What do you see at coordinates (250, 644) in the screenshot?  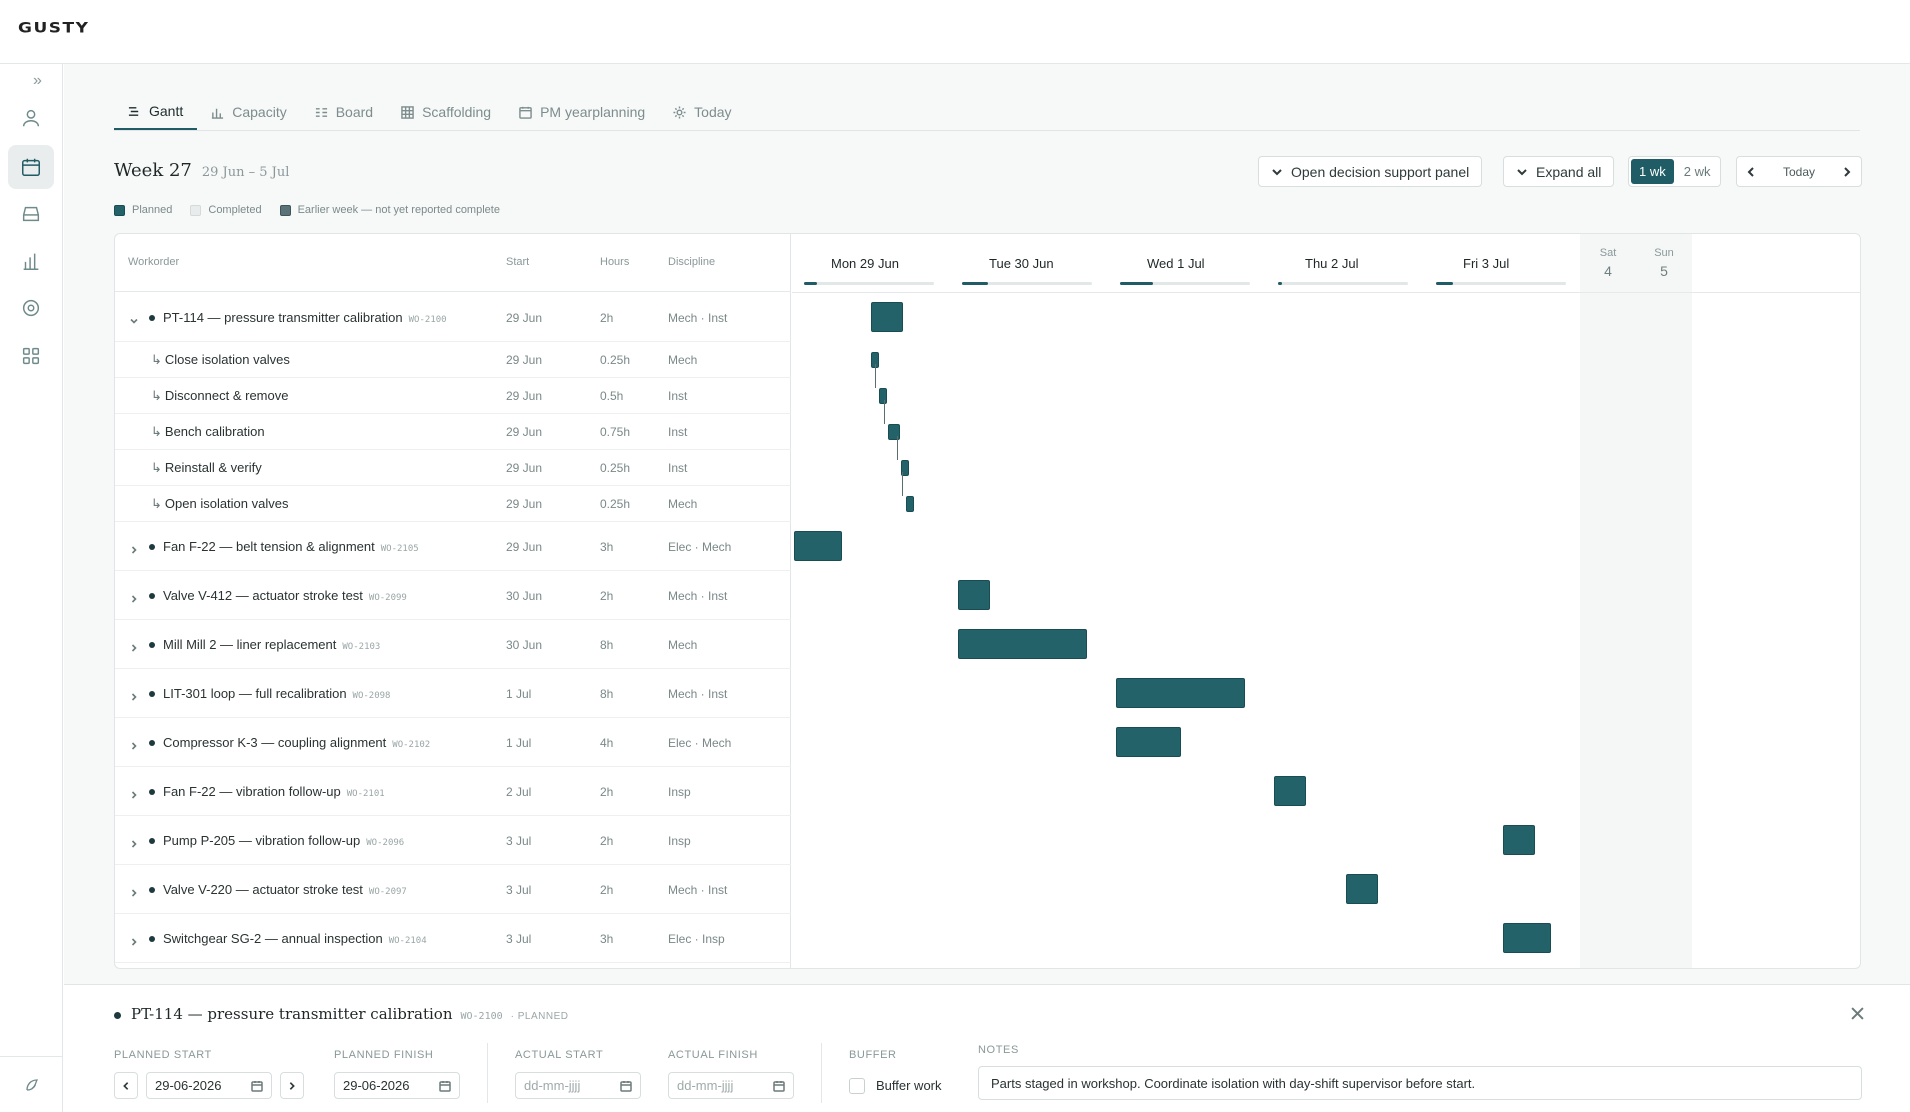 I see `workorder-title-text: Mill Mill 2 — liner replacement` at bounding box center [250, 644].